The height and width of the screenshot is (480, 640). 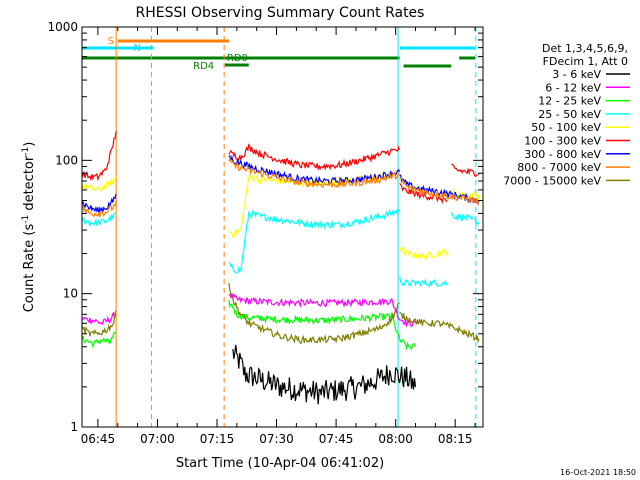 I want to click on y-tick-label-3: 1000, so click(x=62, y=27).